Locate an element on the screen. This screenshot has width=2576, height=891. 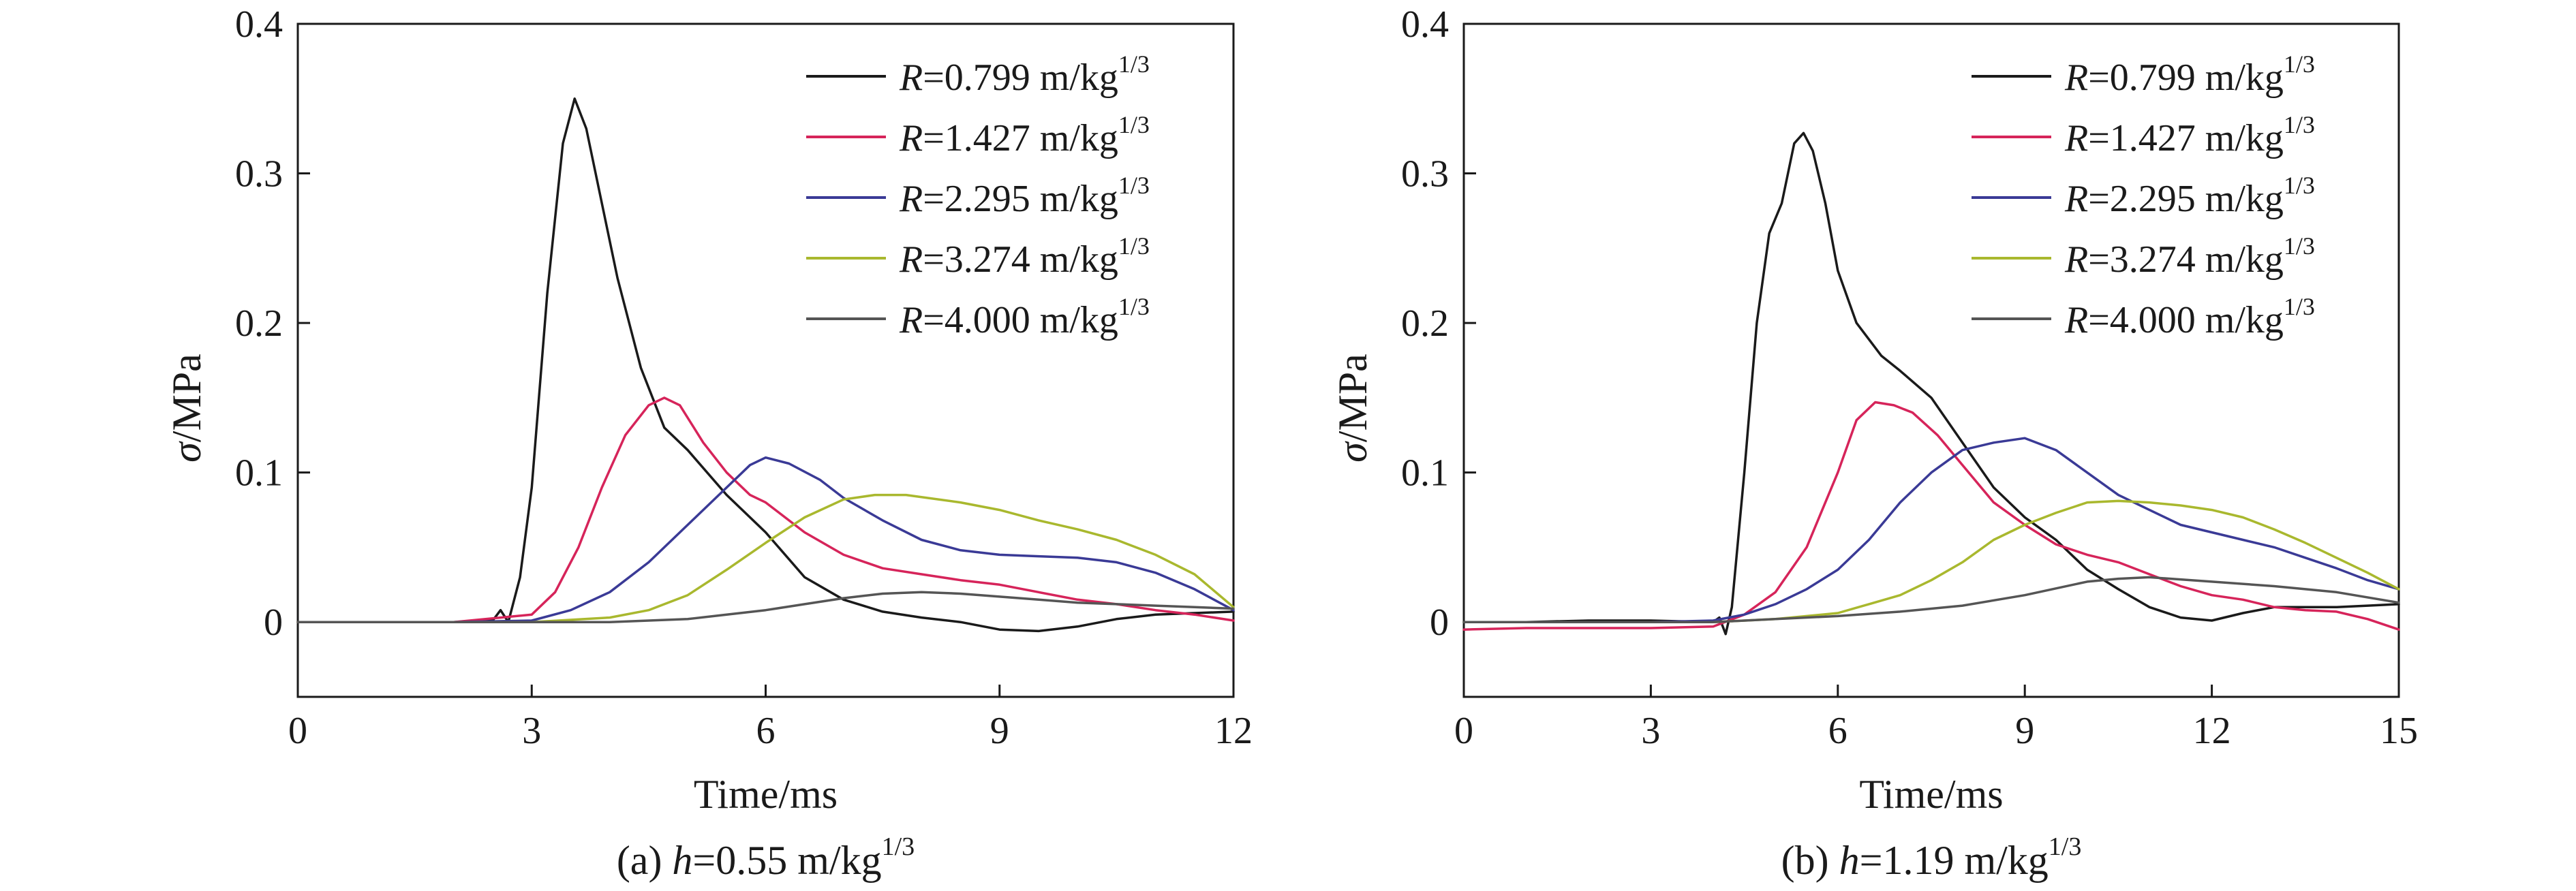
panel-caption: (b) h=1.19 m/kg1/3 is located at coordinates (1932, 857).